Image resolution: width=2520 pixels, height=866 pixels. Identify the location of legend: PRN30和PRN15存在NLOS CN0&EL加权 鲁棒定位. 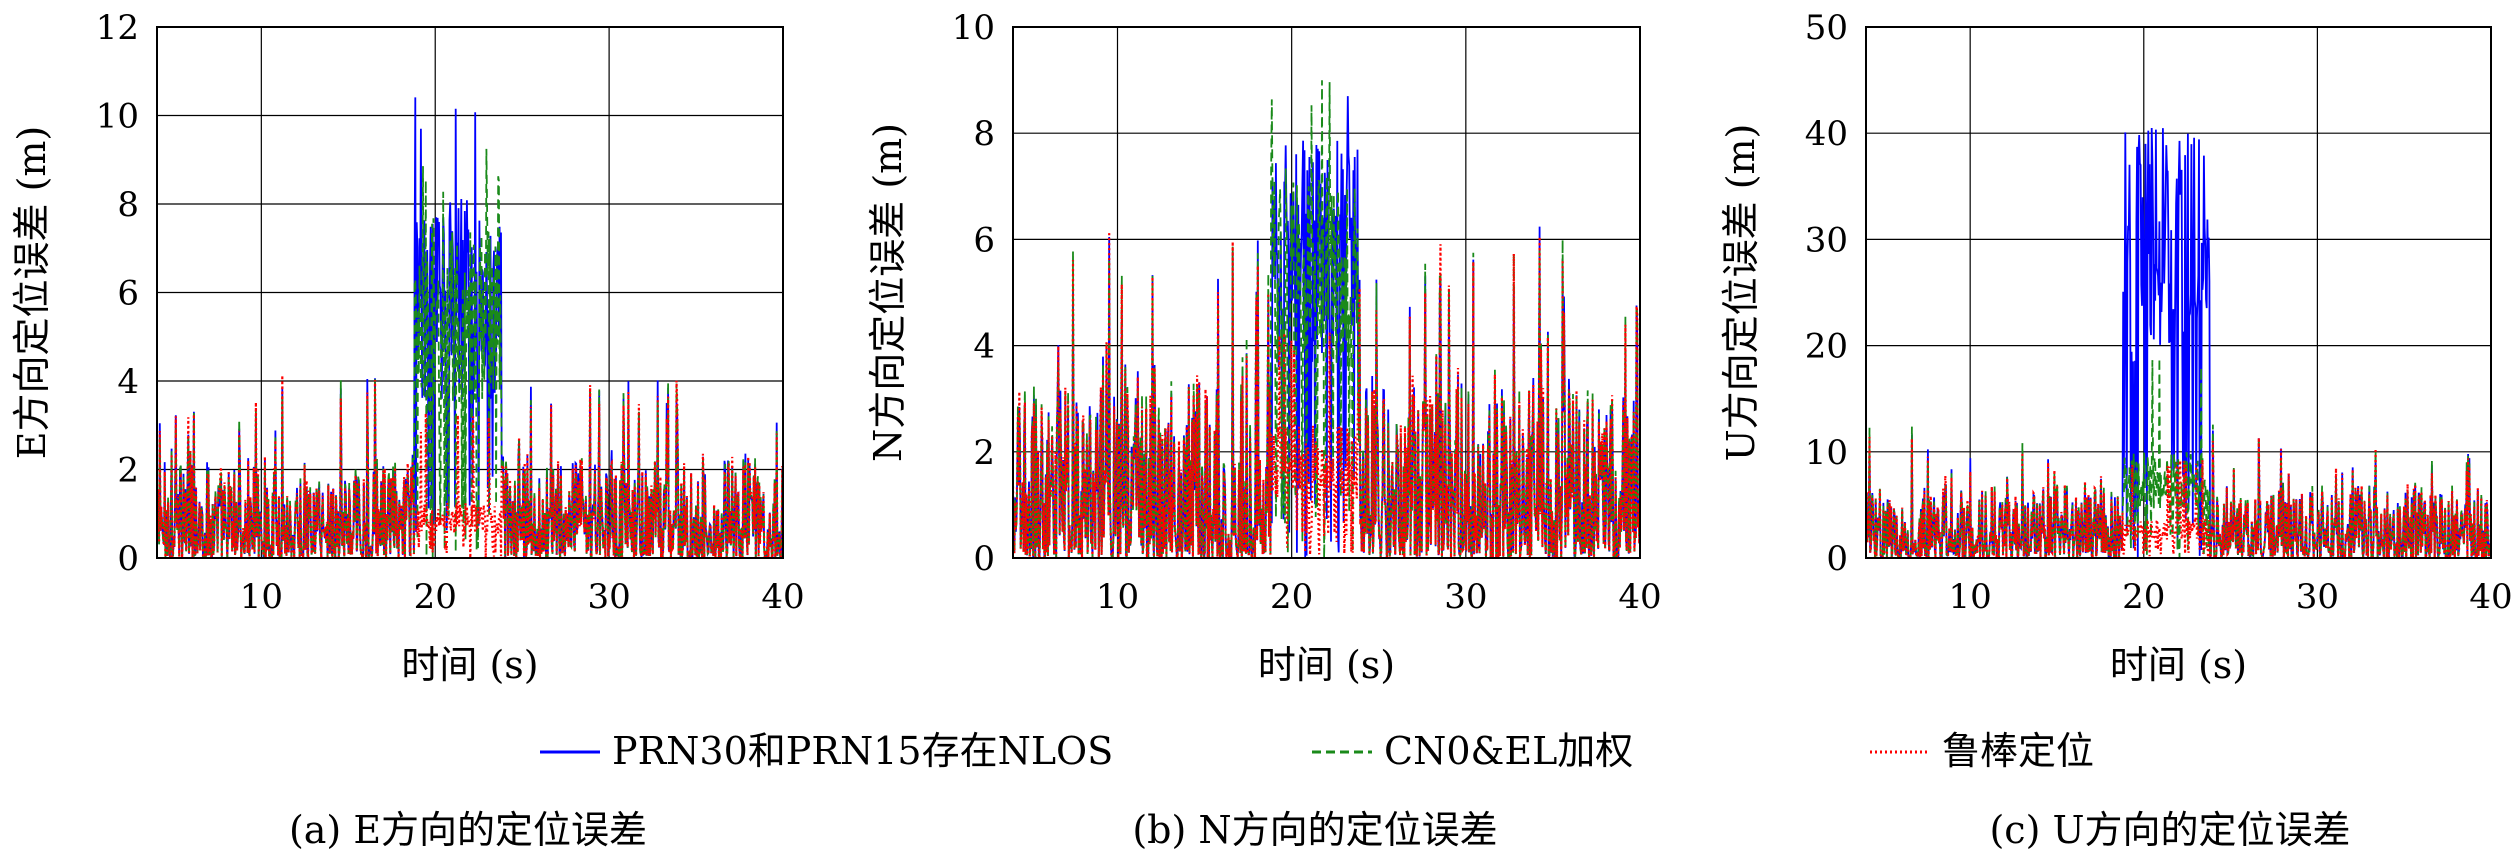
(1317, 751).